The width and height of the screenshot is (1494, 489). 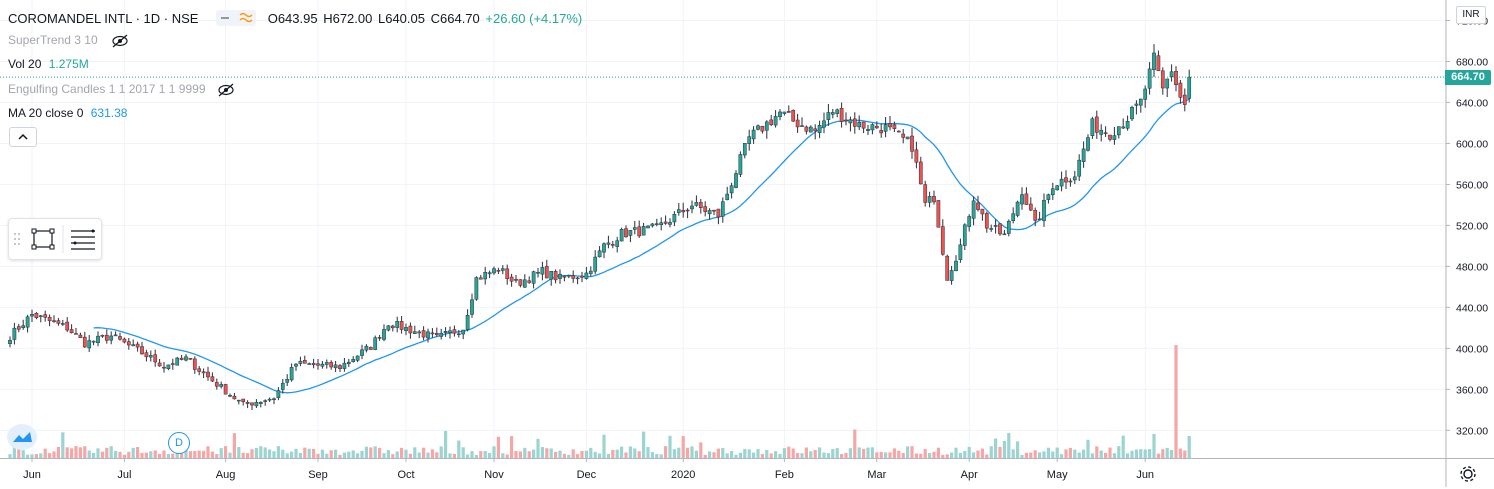 What do you see at coordinates (43, 239) in the screenshot?
I see `rectangle-tool-icon` at bounding box center [43, 239].